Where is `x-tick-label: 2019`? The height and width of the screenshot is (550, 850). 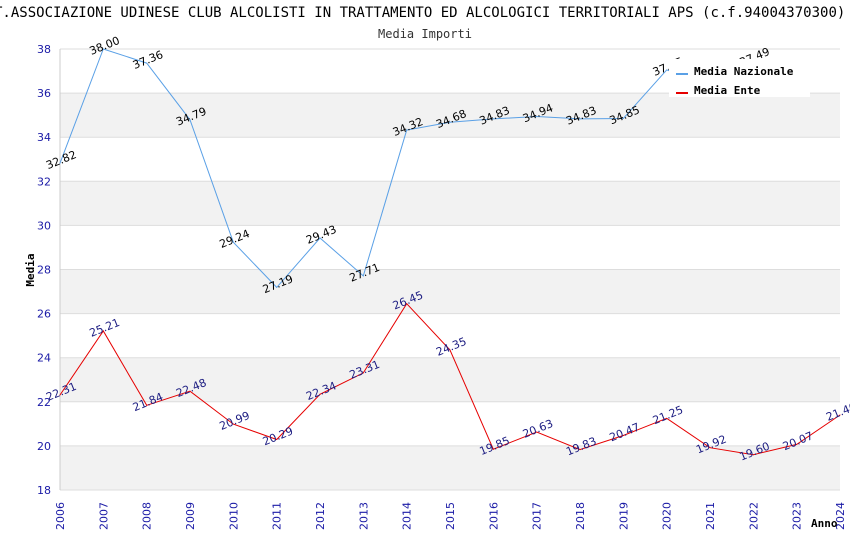 x-tick-label: 2019 is located at coordinates (623, 516).